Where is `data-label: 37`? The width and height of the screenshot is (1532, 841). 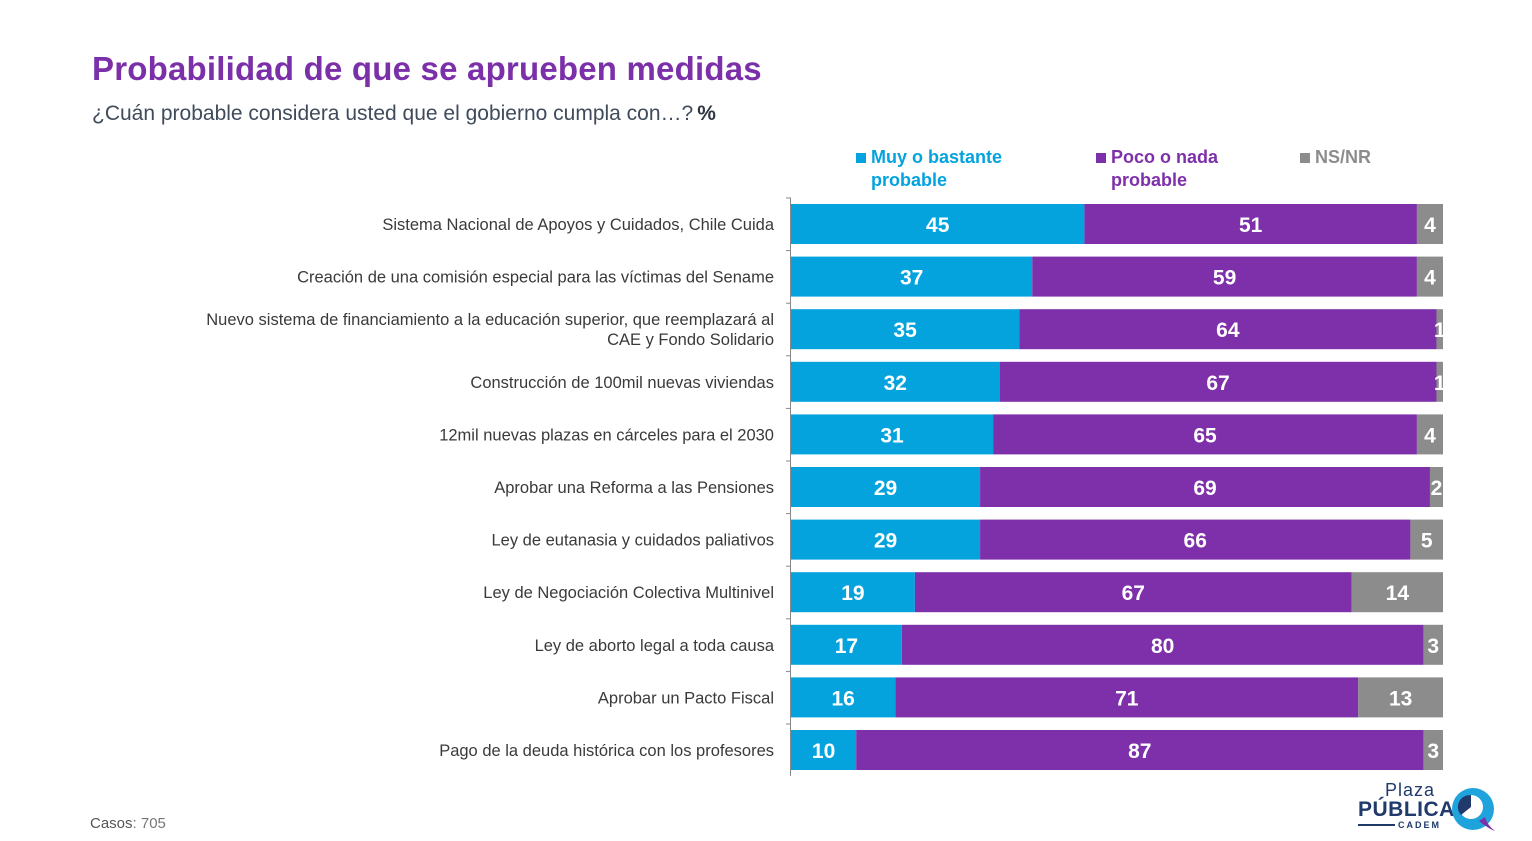 data-label: 37 is located at coordinates (911, 278).